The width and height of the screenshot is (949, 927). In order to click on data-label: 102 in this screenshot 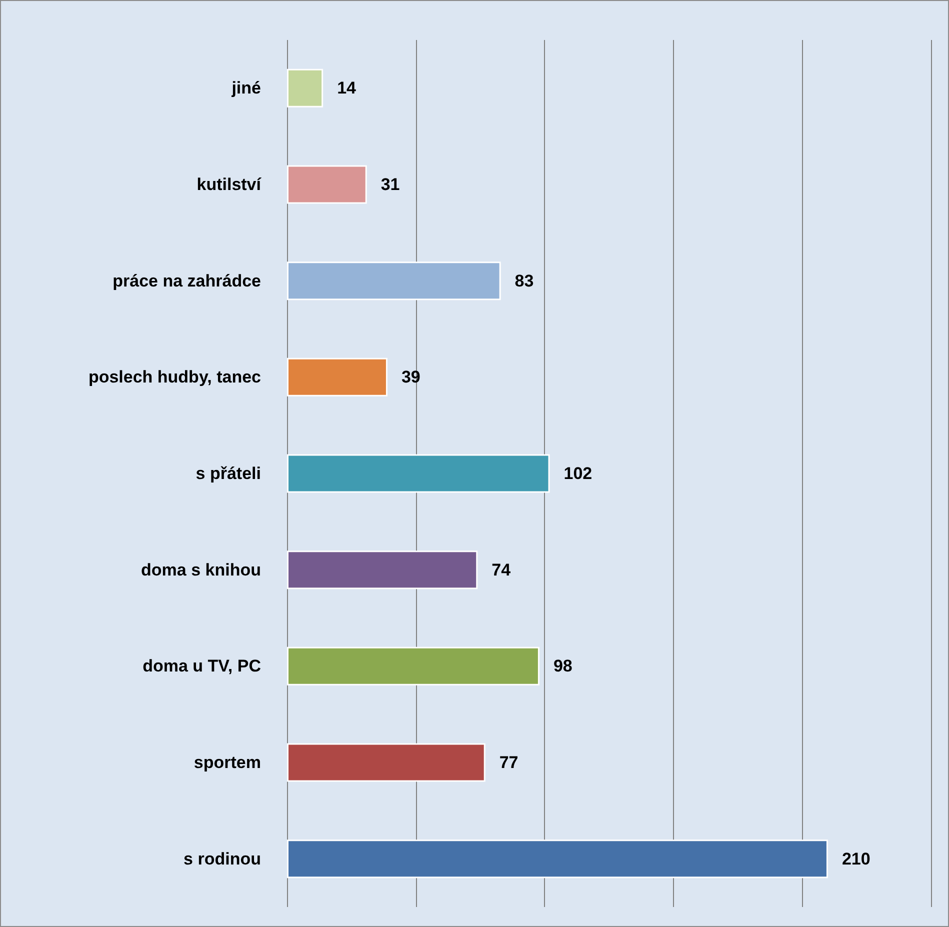, I will do `click(578, 473)`.